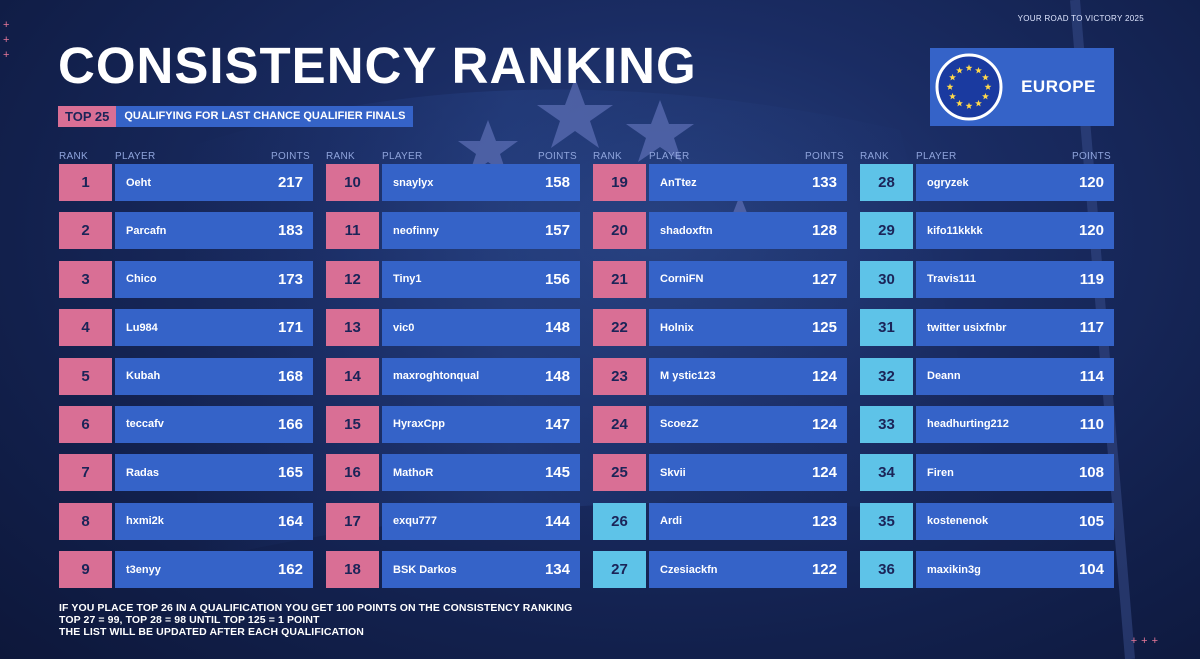 This screenshot has width=1200, height=659. I want to click on player-name: maxikin3g, so click(954, 569).